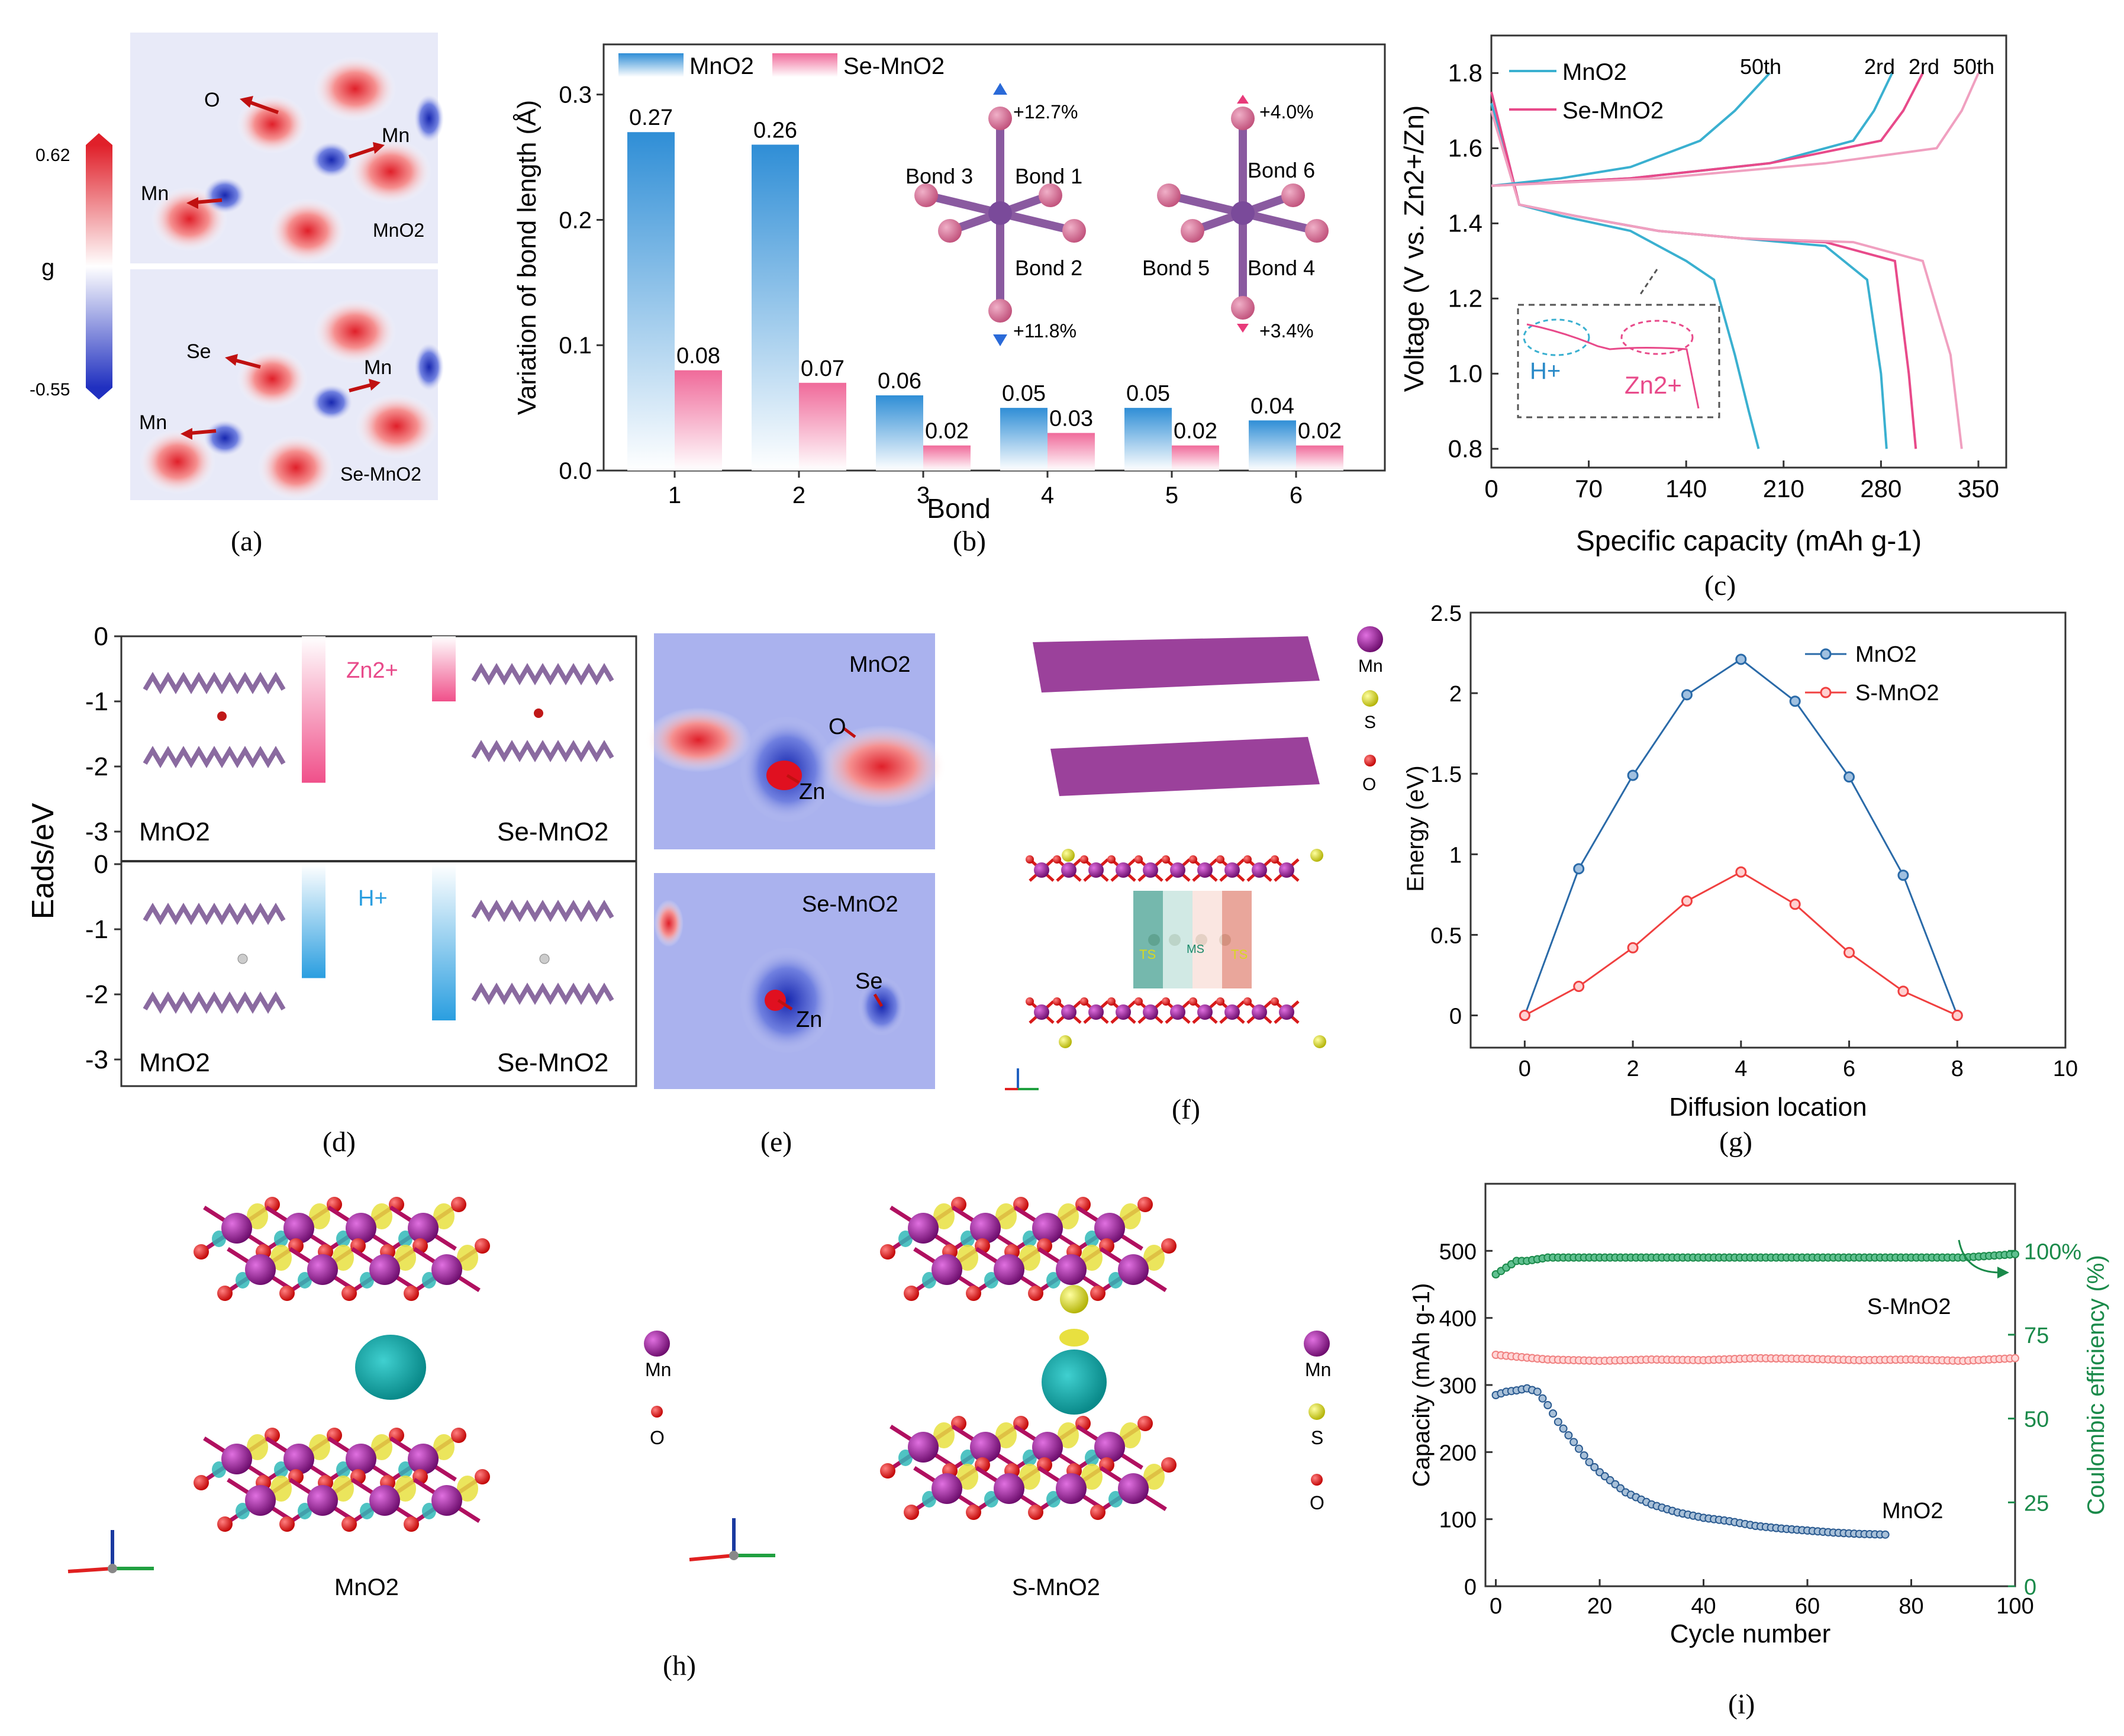  What do you see at coordinates (804, 65) in the screenshot?
I see `panel-b-legend-swatch-se` at bounding box center [804, 65].